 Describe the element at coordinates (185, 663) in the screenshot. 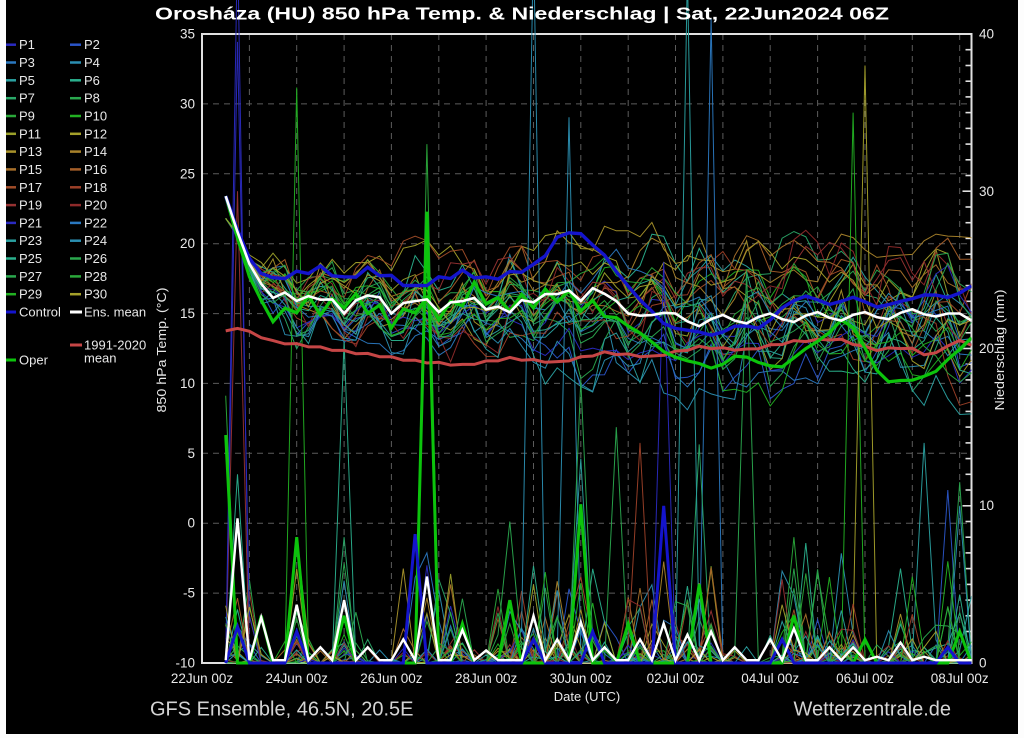

I see `svg-text: -10` at that location.